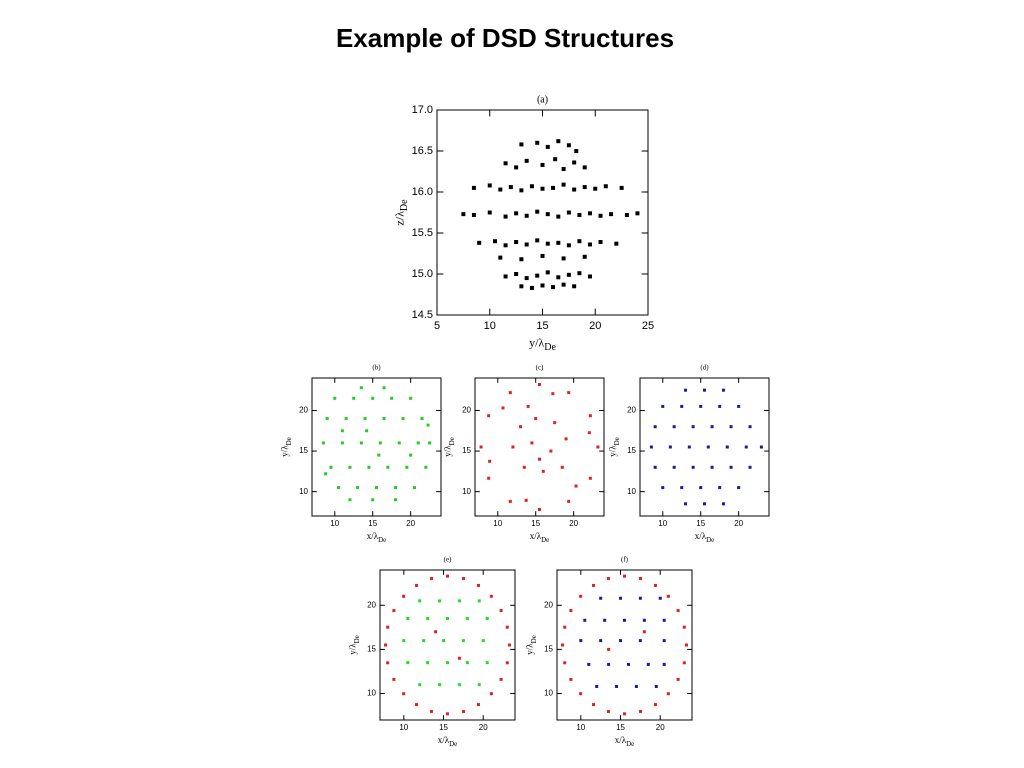 This screenshot has width=1024, height=768. Describe the element at coordinates (285, 451) in the screenshot. I see `y-axis-label-main: y/λ` at that location.